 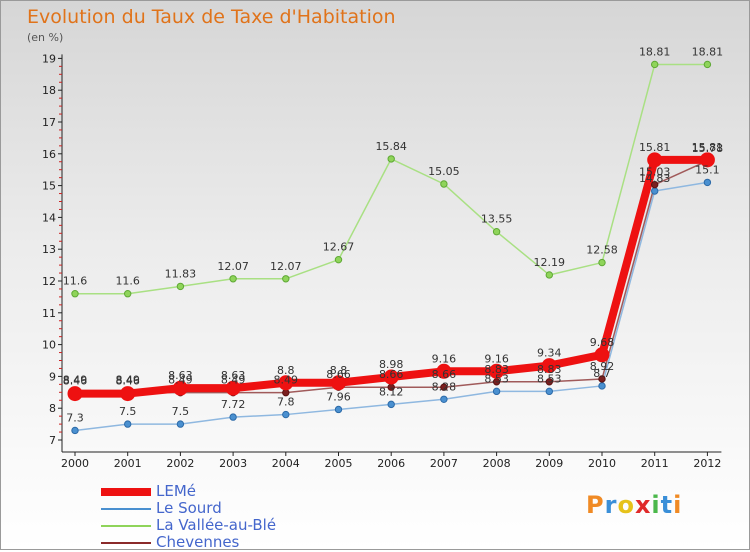 What do you see at coordinates (45, 37) in the screenshot?
I see `chart-subtitle: (en %)` at bounding box center [45, 37].